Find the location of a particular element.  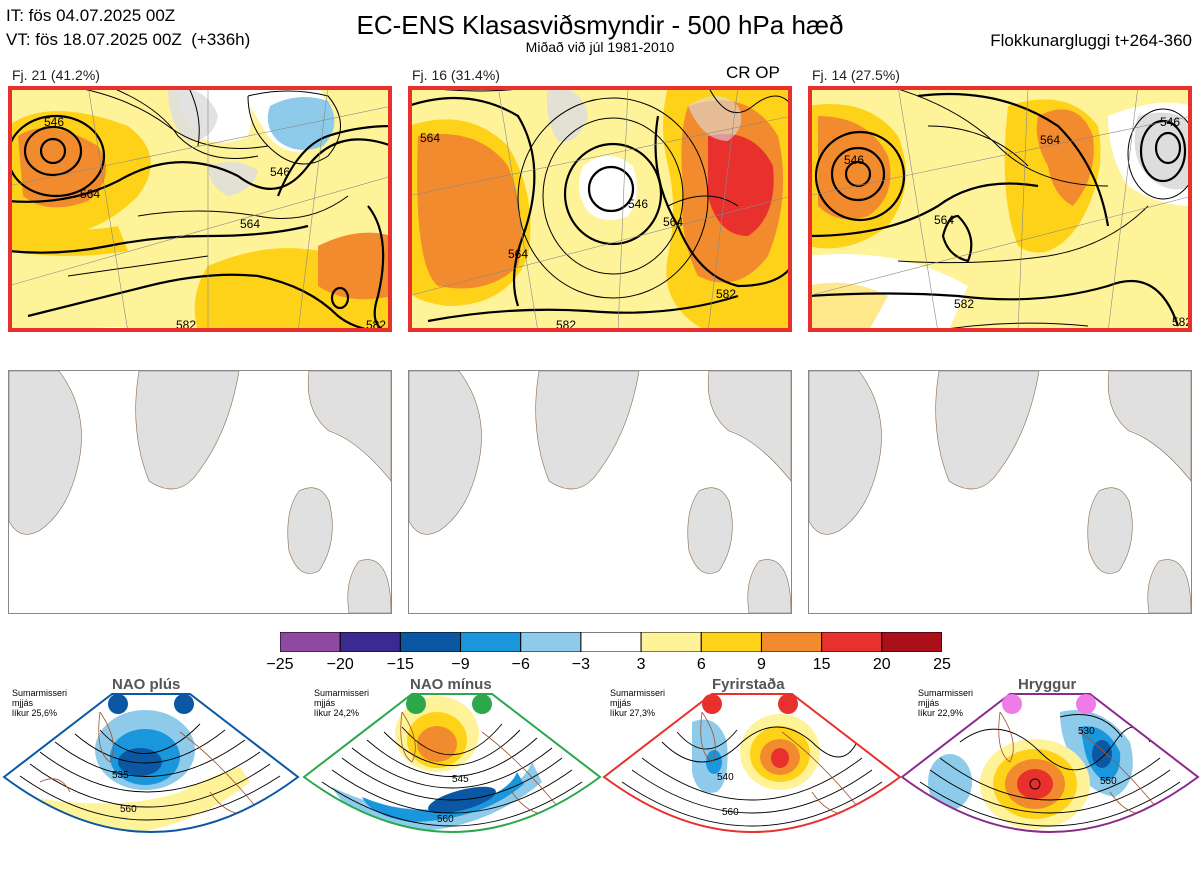

regime-info: Sumarmisseri mjjás líkur 24,2% is located at coordinates (342, 703).